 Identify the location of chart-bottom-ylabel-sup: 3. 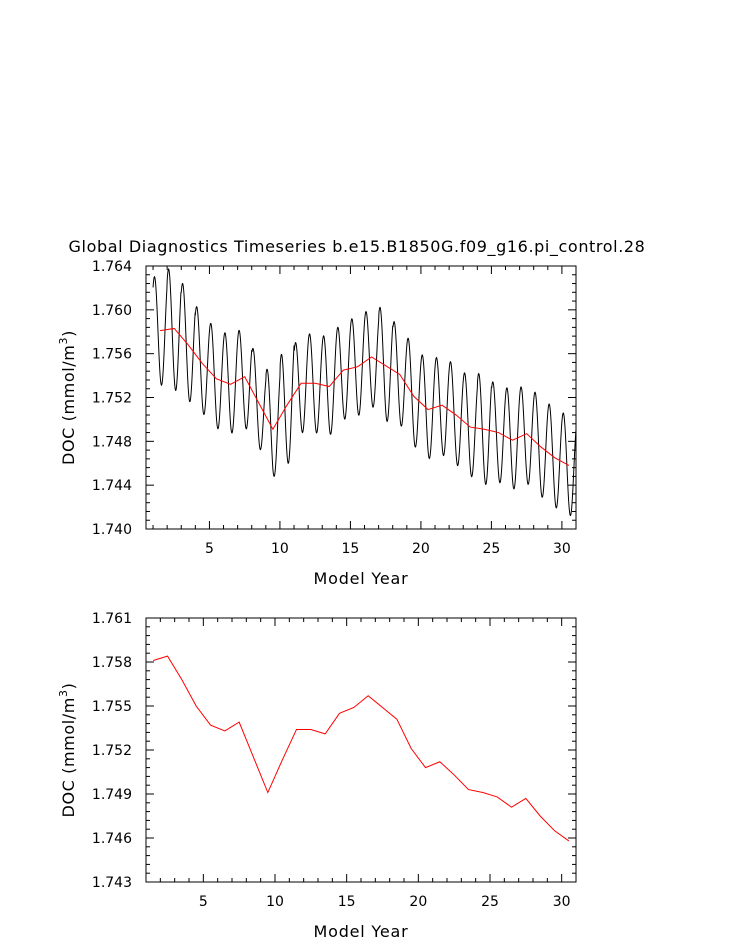
(63, 693).